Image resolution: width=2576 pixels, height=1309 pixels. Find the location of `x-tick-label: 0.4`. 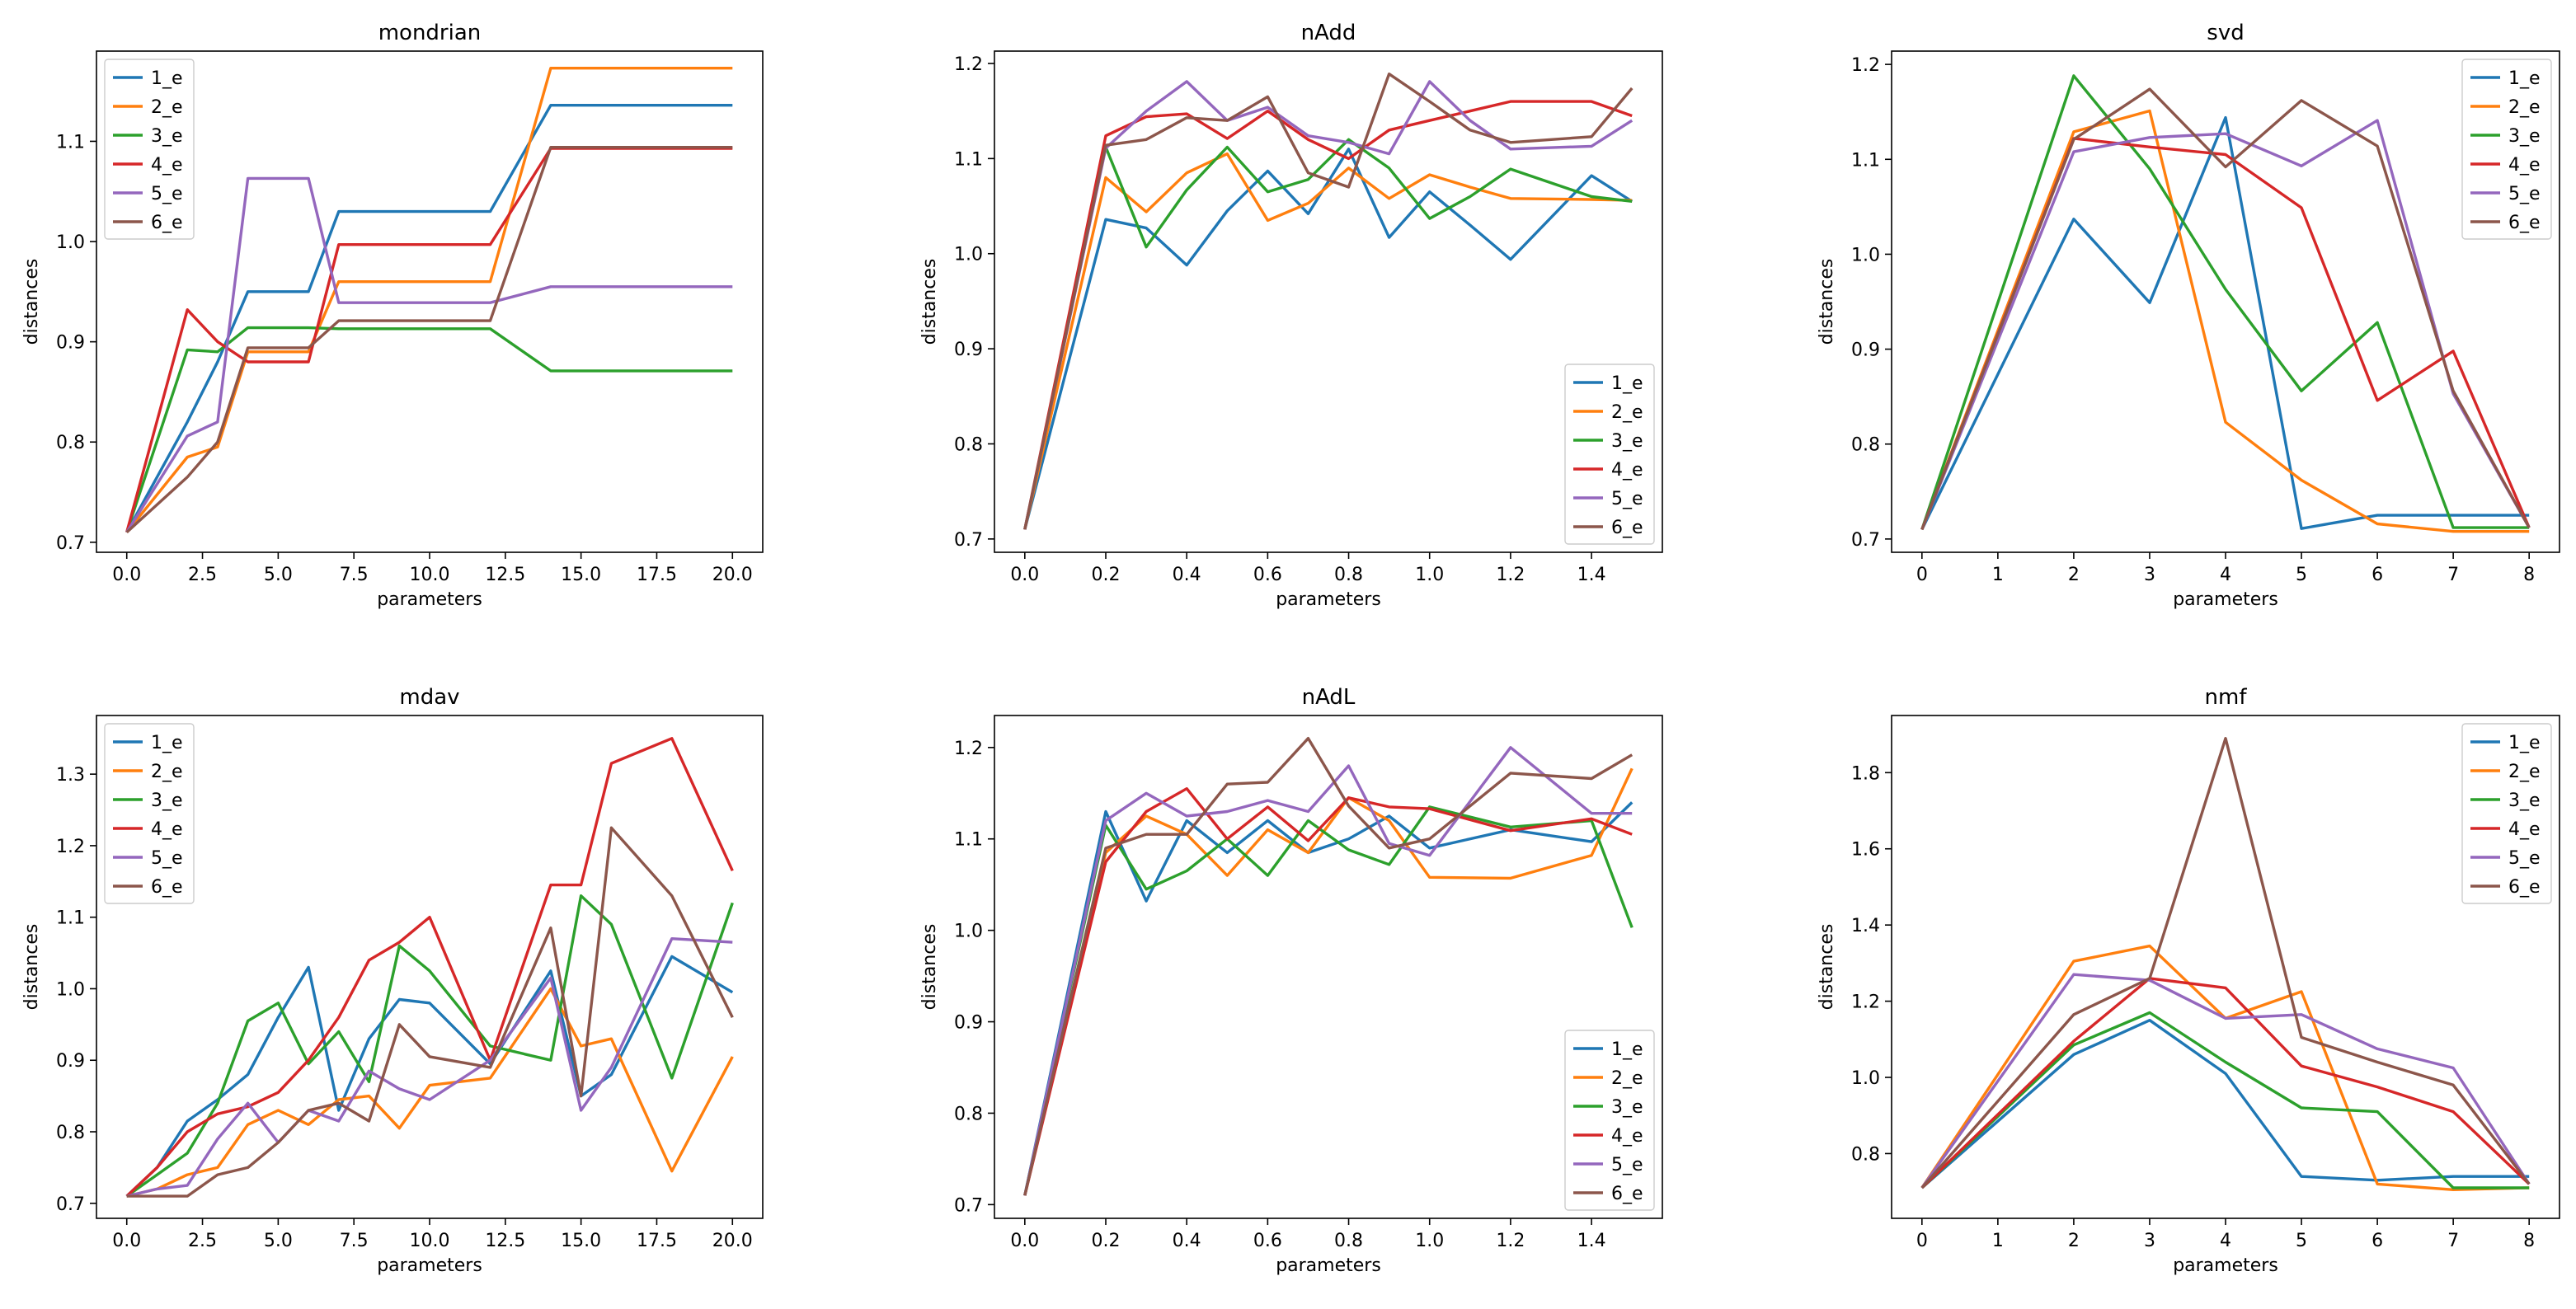

x-tick-label: 0.4 is located at coordinates (1187, 1241).